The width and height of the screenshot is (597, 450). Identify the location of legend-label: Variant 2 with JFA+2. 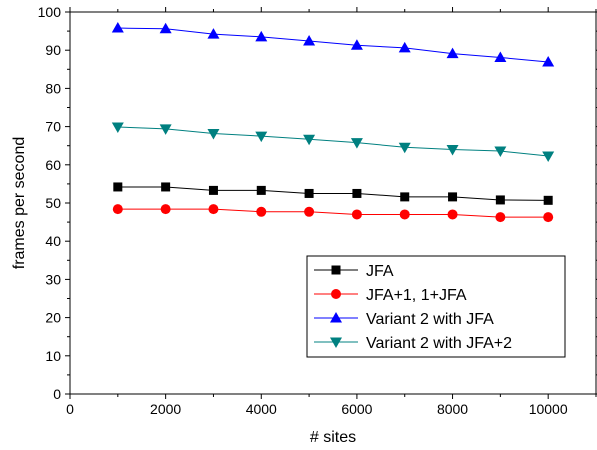
(439, 343).